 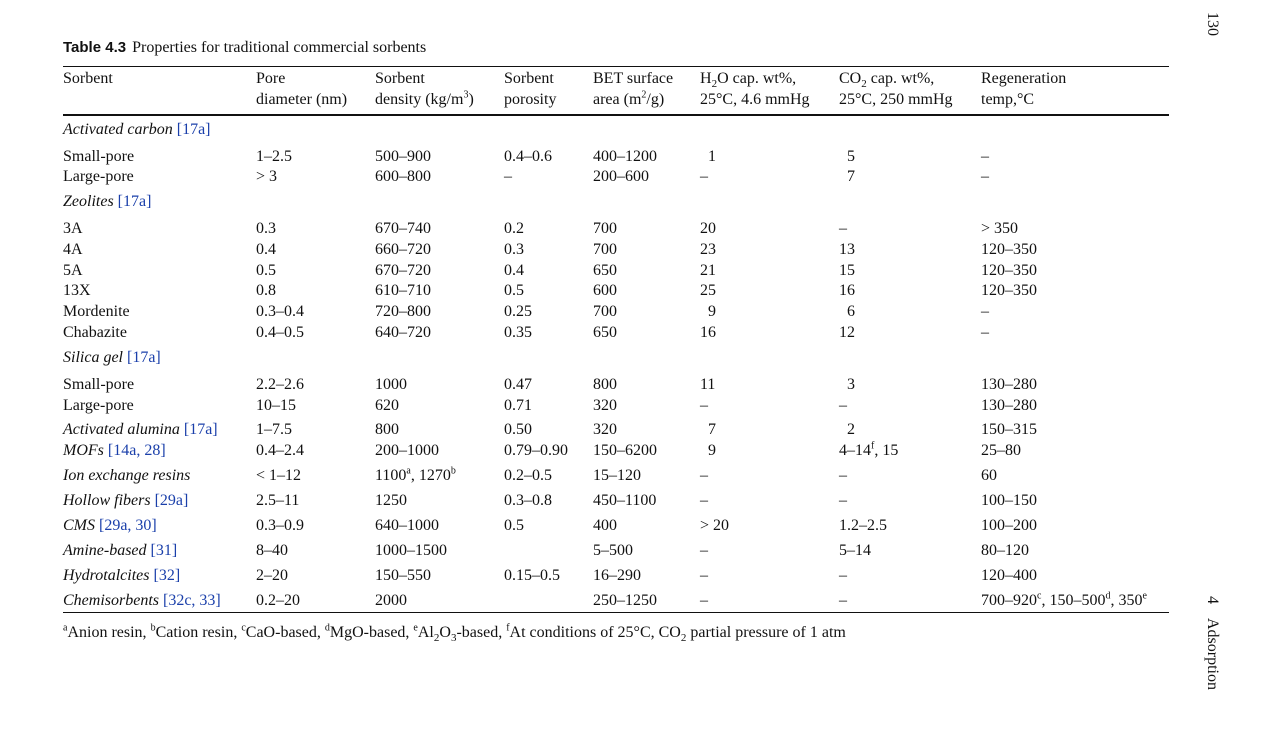 I want to click on cell-density: 640–1000, so click(x=407, y=525).